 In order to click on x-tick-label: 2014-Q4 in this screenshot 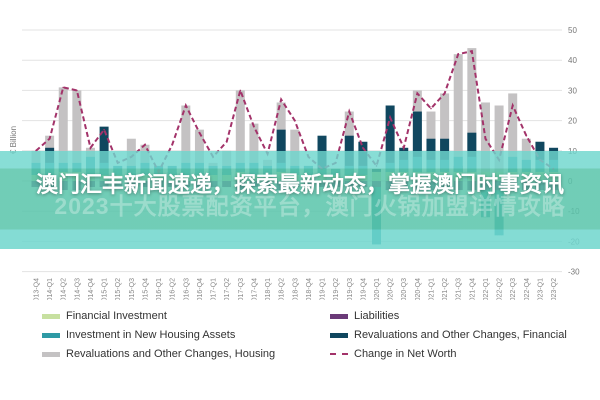, I will do `click(91, 289)`.